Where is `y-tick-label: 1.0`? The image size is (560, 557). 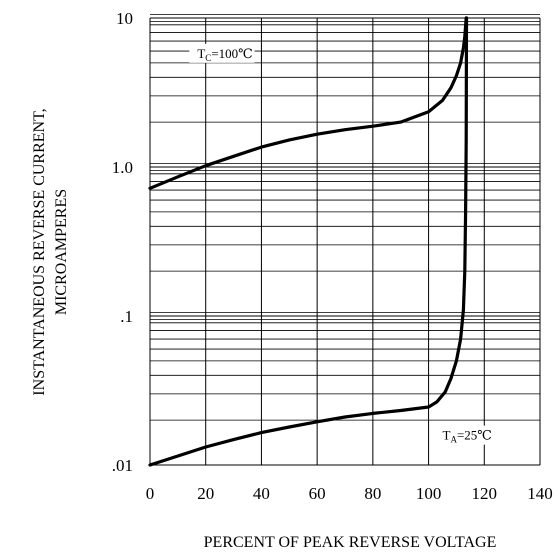 y-tick-label: 1.0 is located at coordinates (122, 167).